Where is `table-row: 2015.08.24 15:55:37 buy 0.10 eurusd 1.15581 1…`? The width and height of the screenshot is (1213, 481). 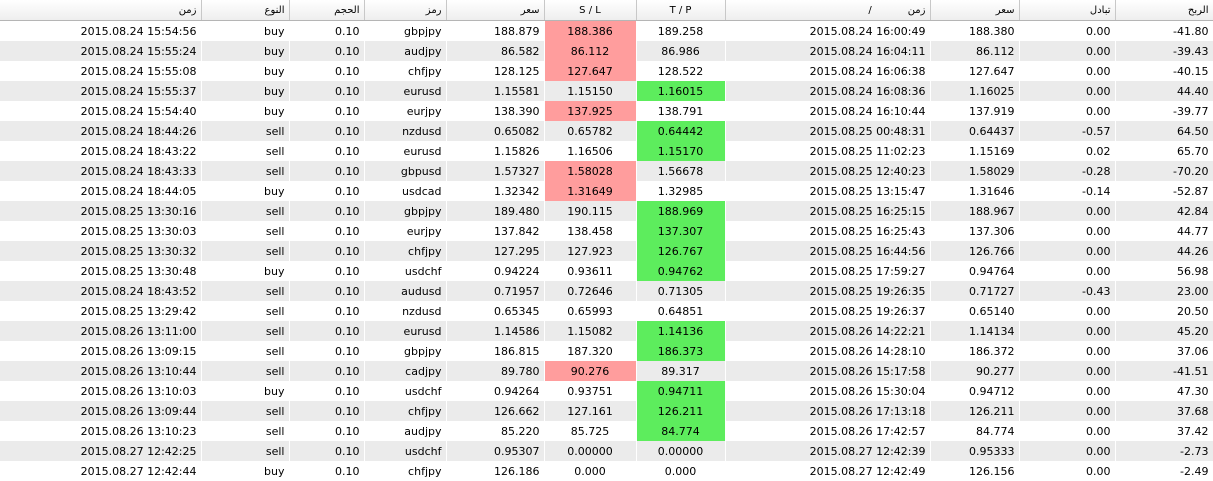 table-row: 2015.08.24 15:55:37 buy 0.10 eurusd 1.15581 1… is located at coordinates (606, 91).